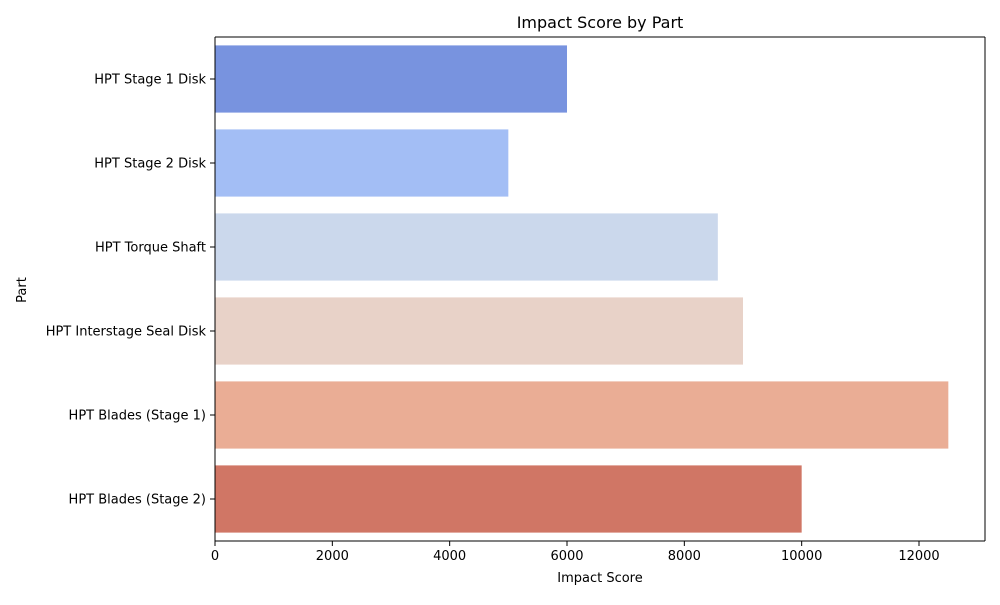 This screenshot has width=1000, height=605. I want to click on x-tick-label-2: 4000, so click(449, 556).